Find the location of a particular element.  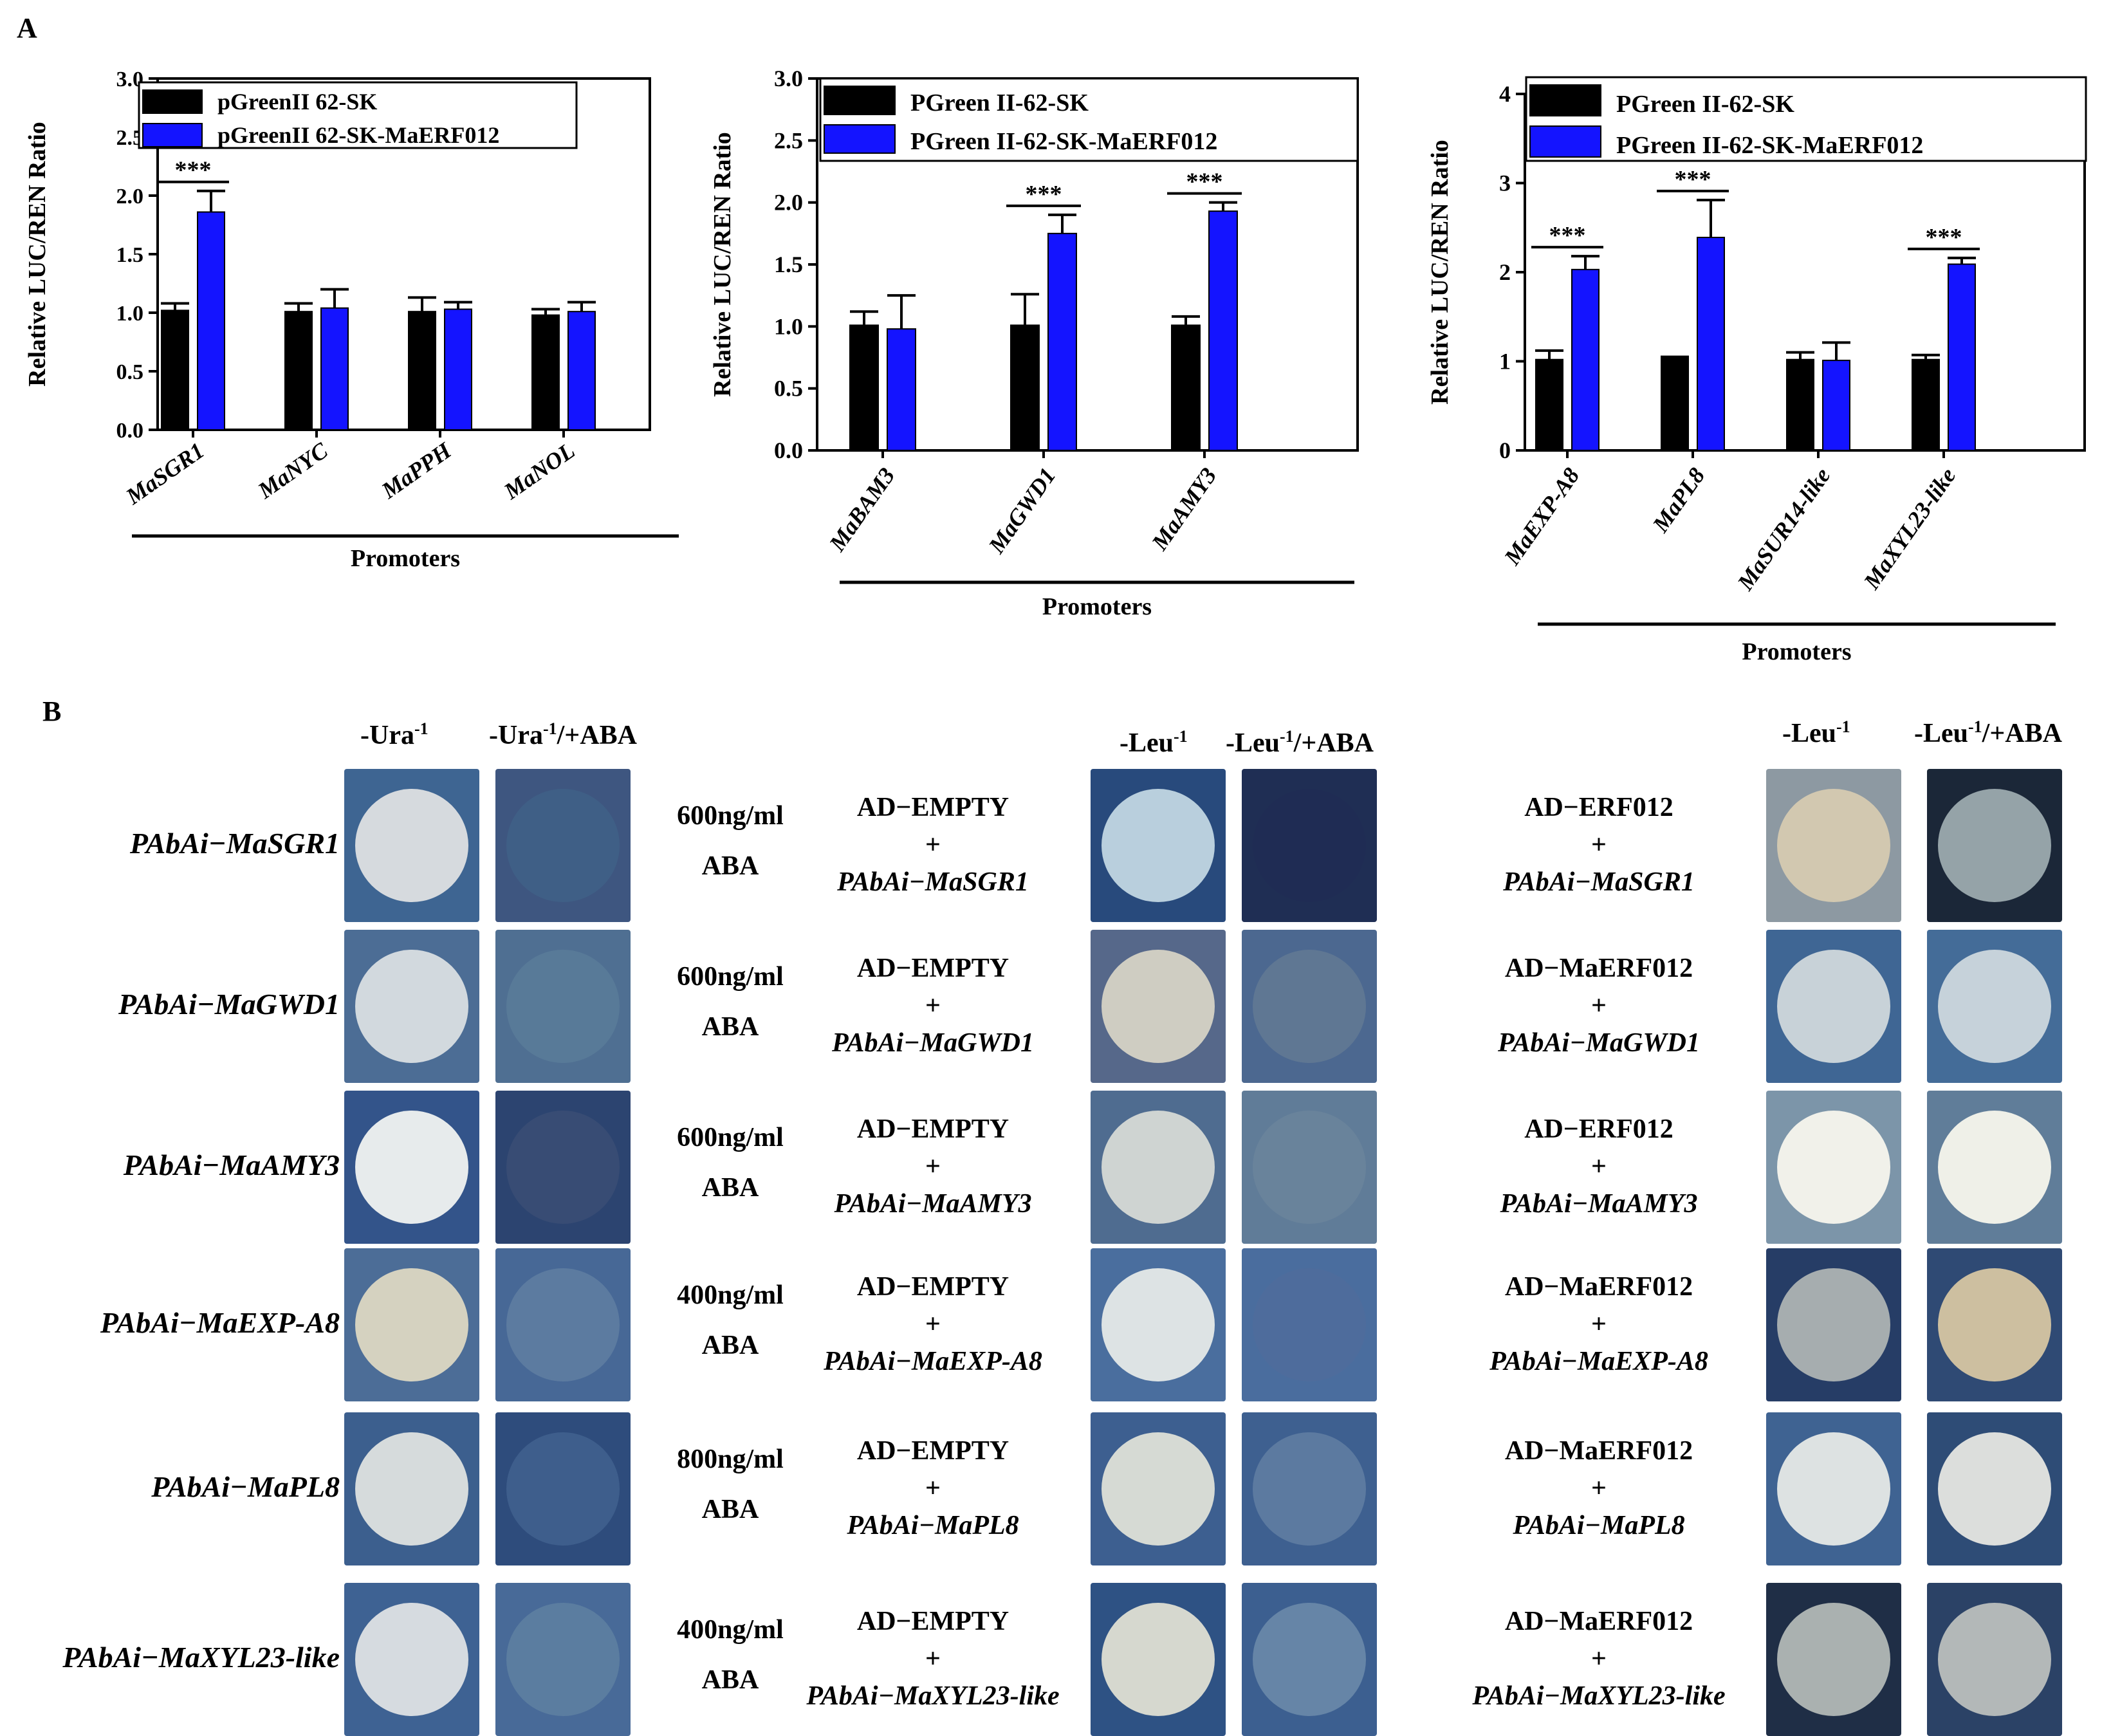

ad-tf-combination: AD−MaERF012 + PAbAi−MaEXP-A8 is located at coordinates (1599, 1324).